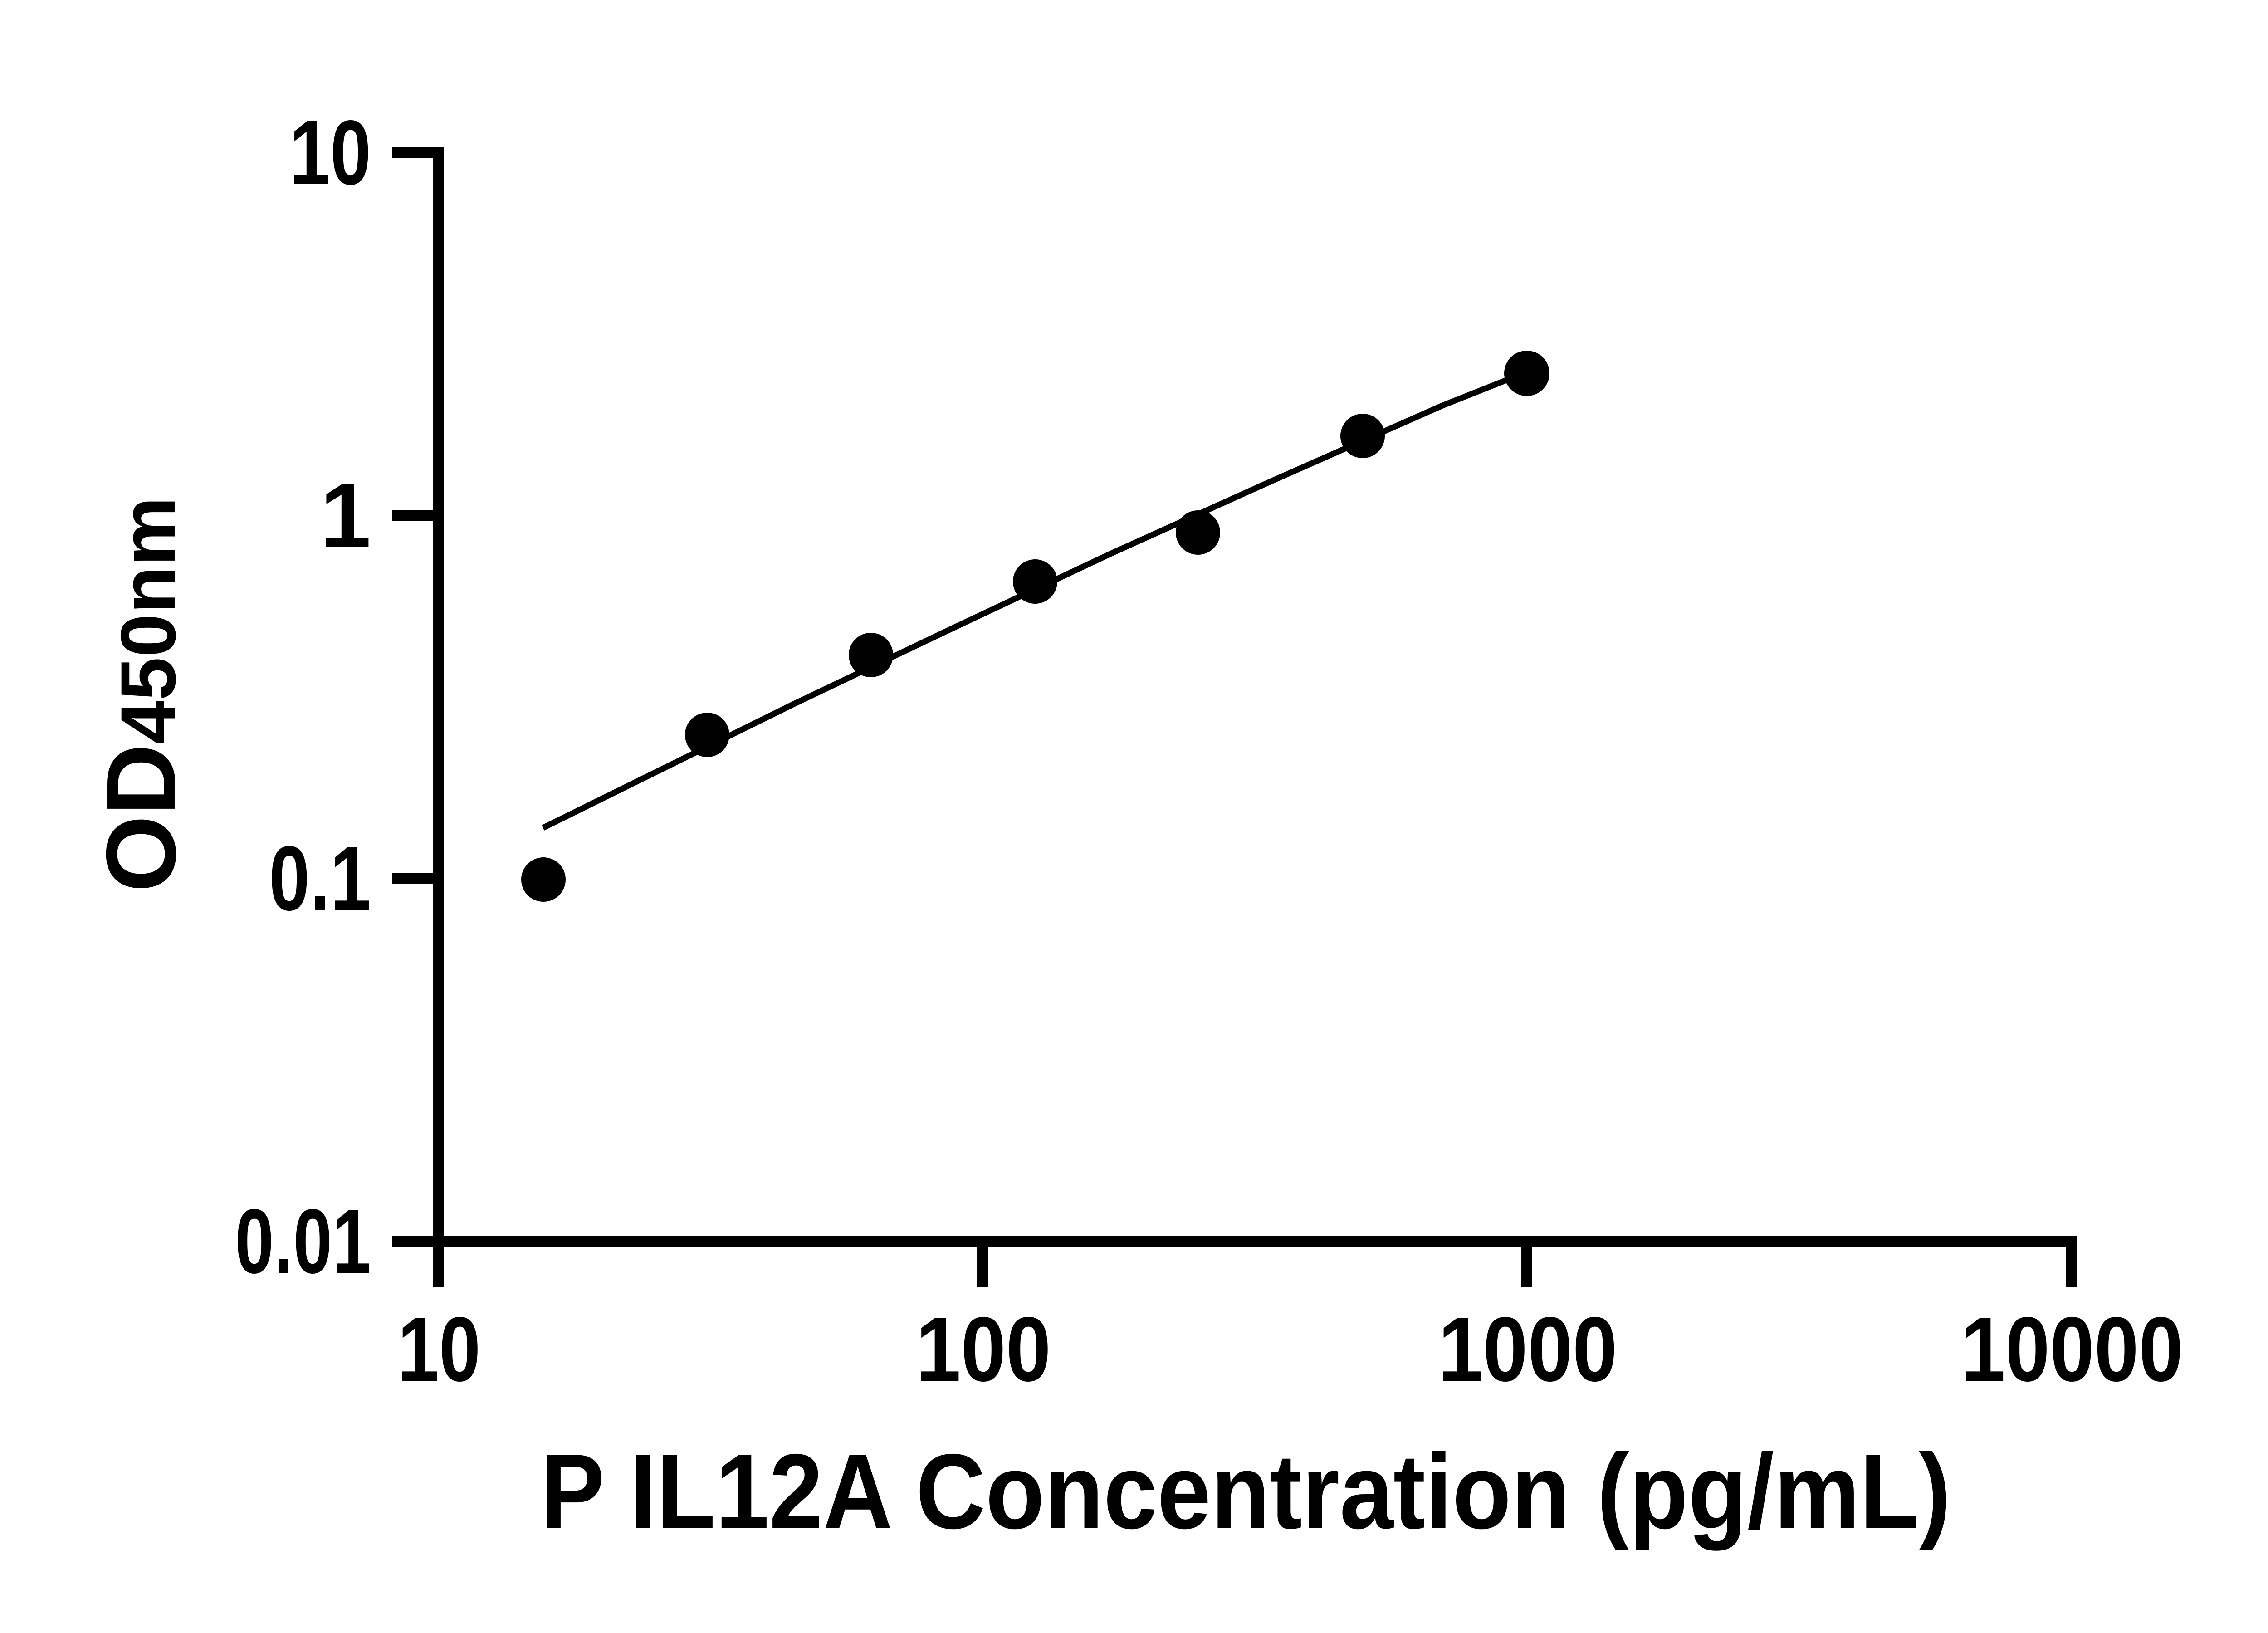 The height and width of the screenshot is (1633, 2268). I want to click on svg-text: 100, so click(984, 1349).